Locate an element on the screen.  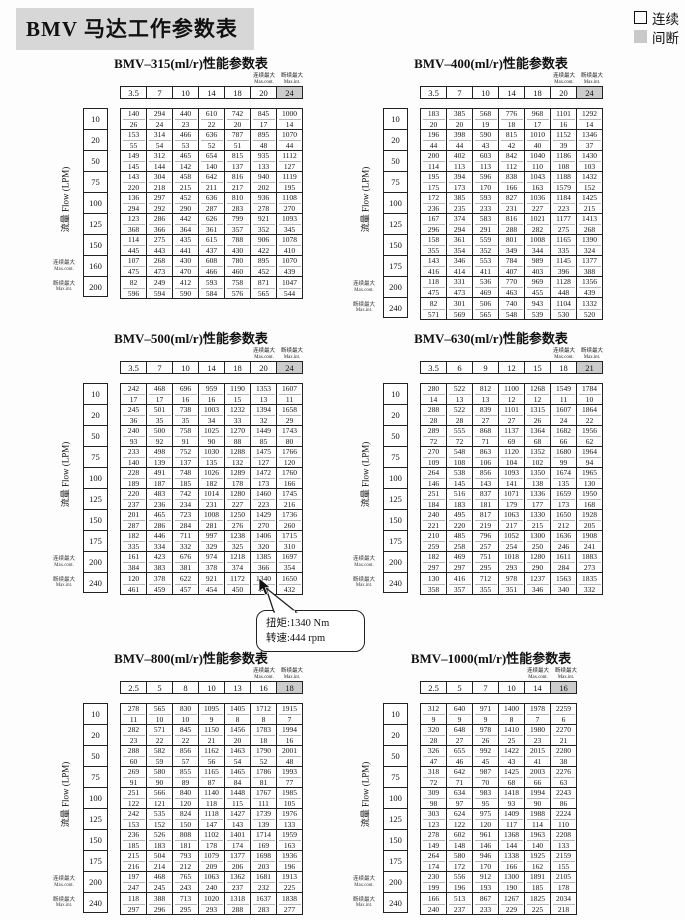
value-cell: 1712 8 is located at coordinates (264, 714).